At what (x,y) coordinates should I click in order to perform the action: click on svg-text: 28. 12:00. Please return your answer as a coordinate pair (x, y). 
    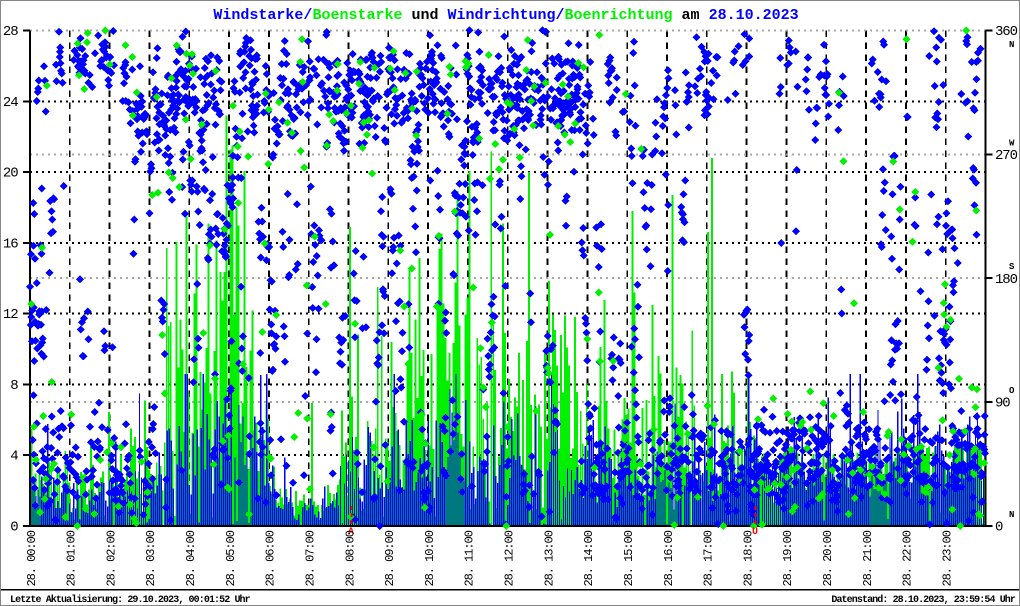
    Looking at the image, I should click on (510, 558).